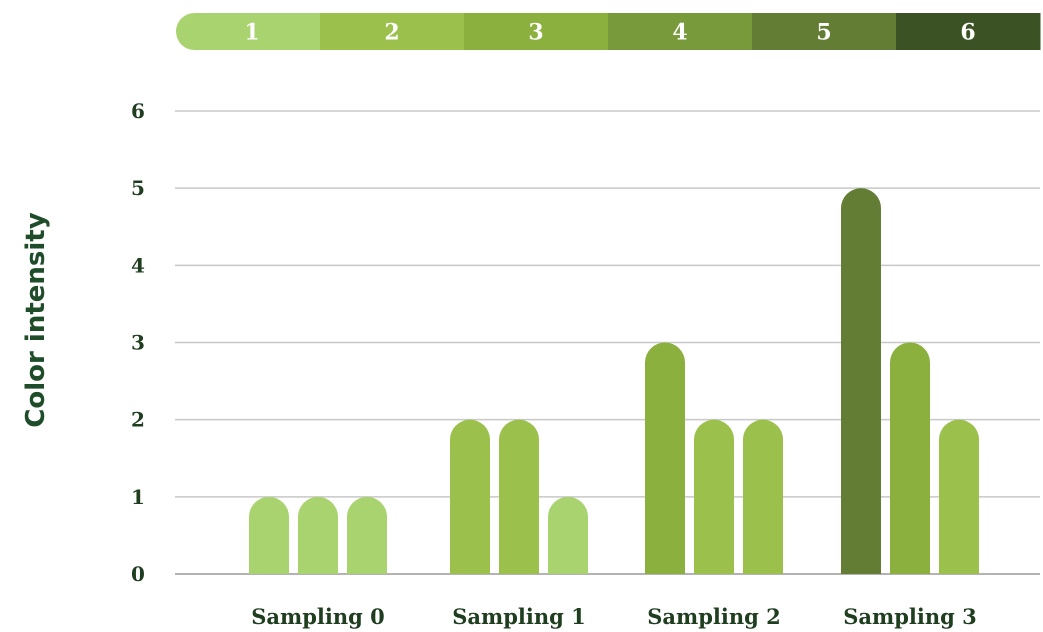 The height and width of the screenshot is (632, 1043). I want to click on color-scale-legend: 1 2 3 4 5 6, so click(608, 31).